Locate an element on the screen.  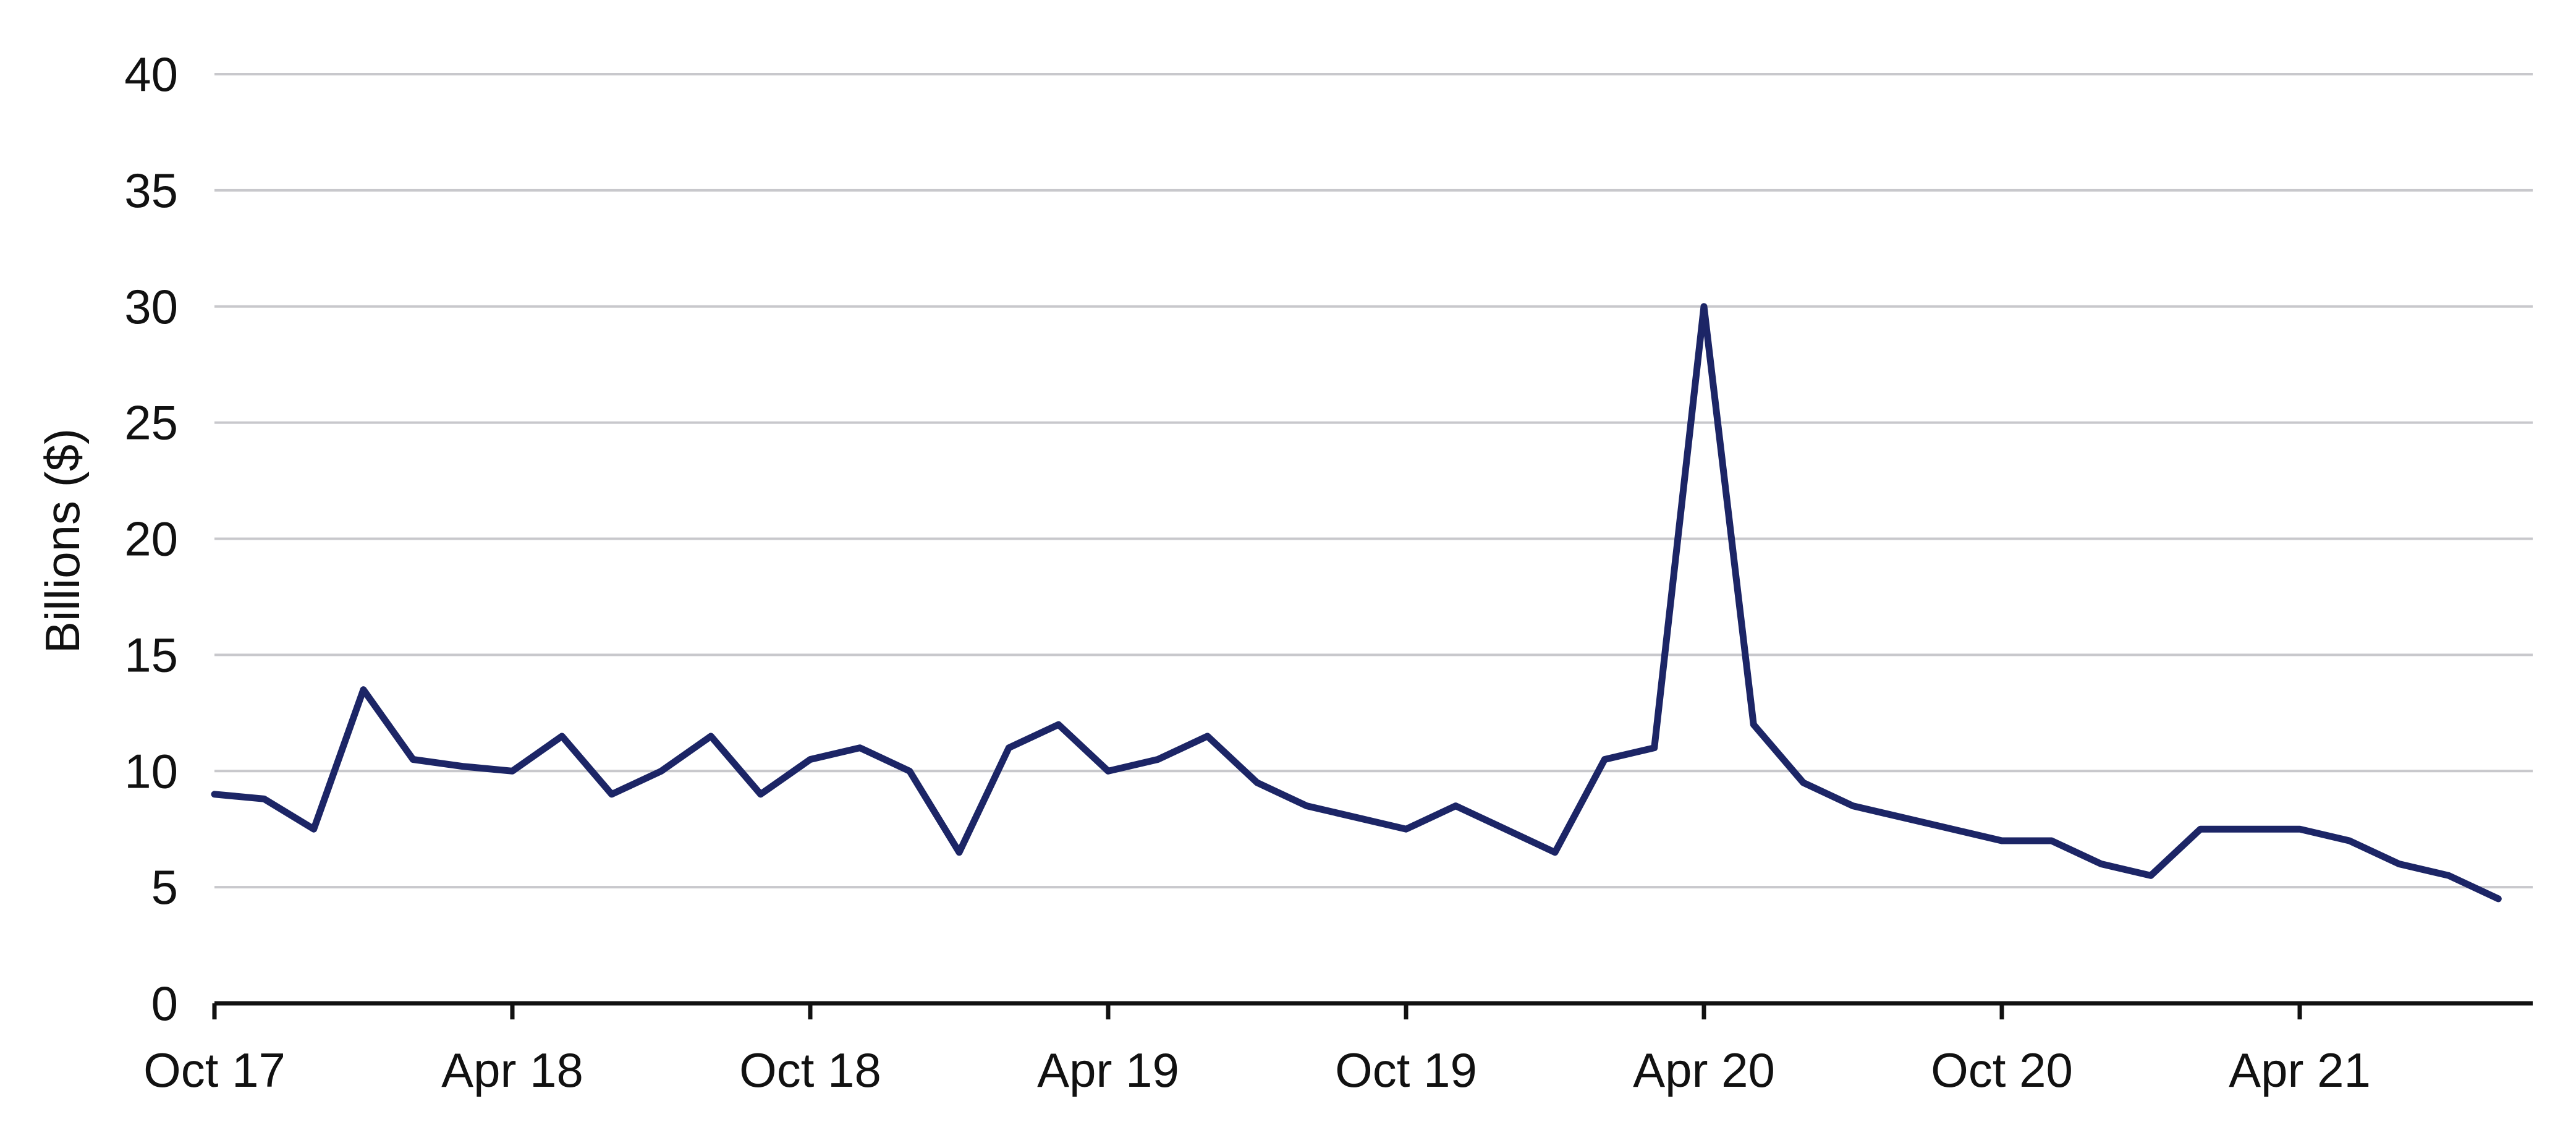
y-tick-label: 0 is located at coordinates (164, 1003).